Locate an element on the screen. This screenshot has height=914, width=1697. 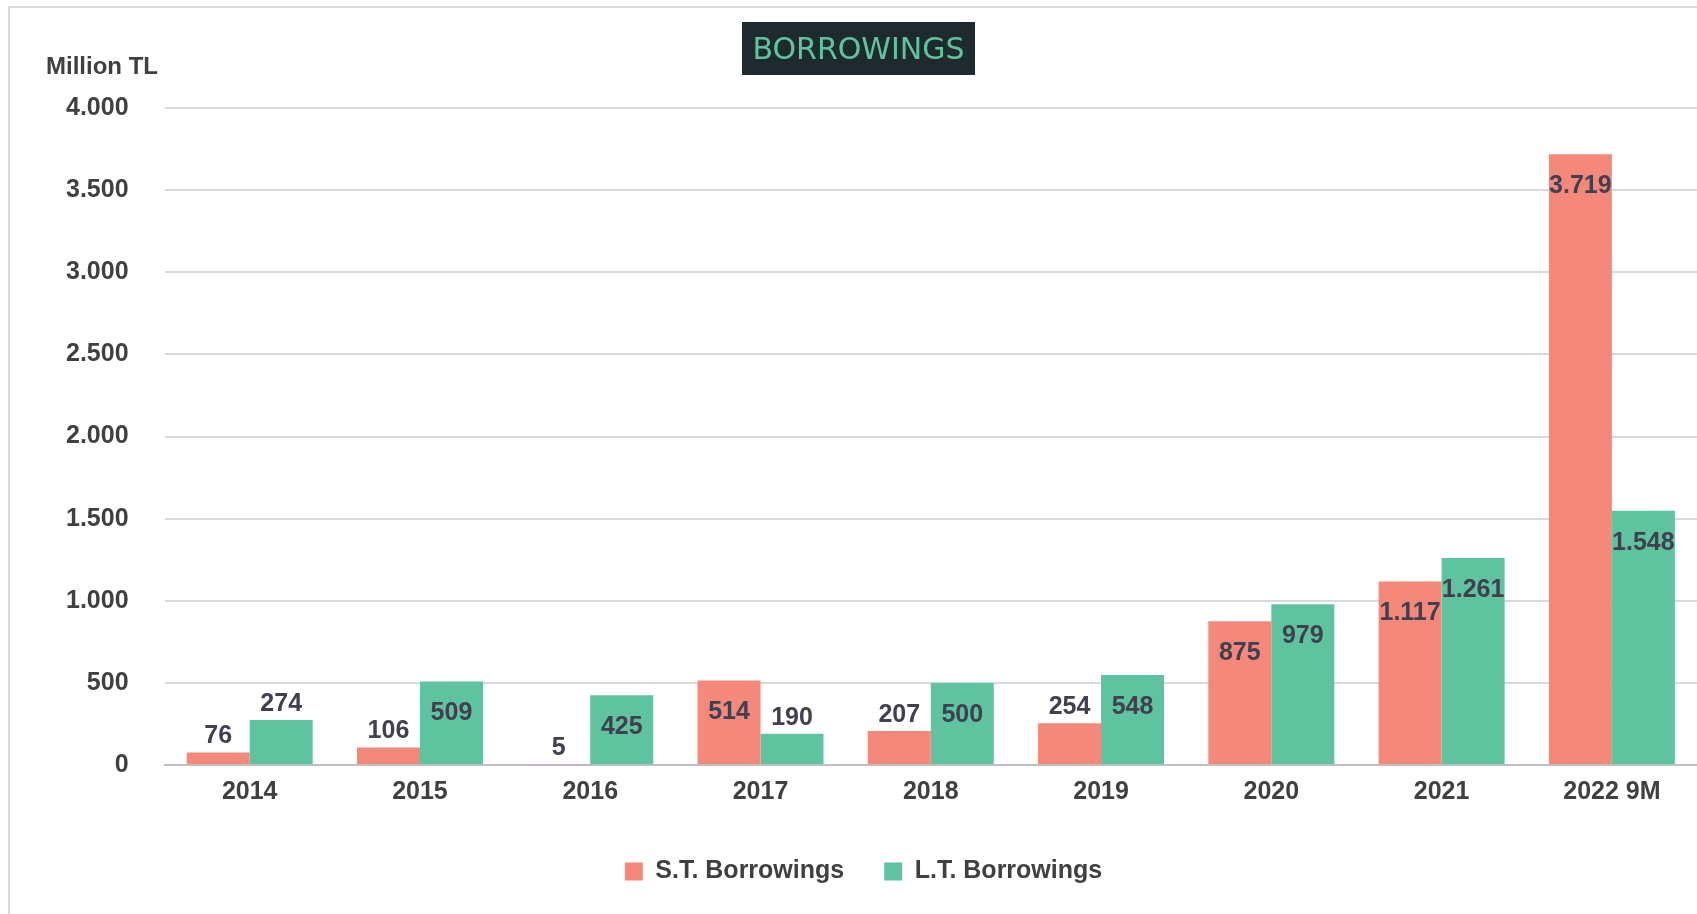
y-tick-label: 0 is located at coordinates (121, 762).